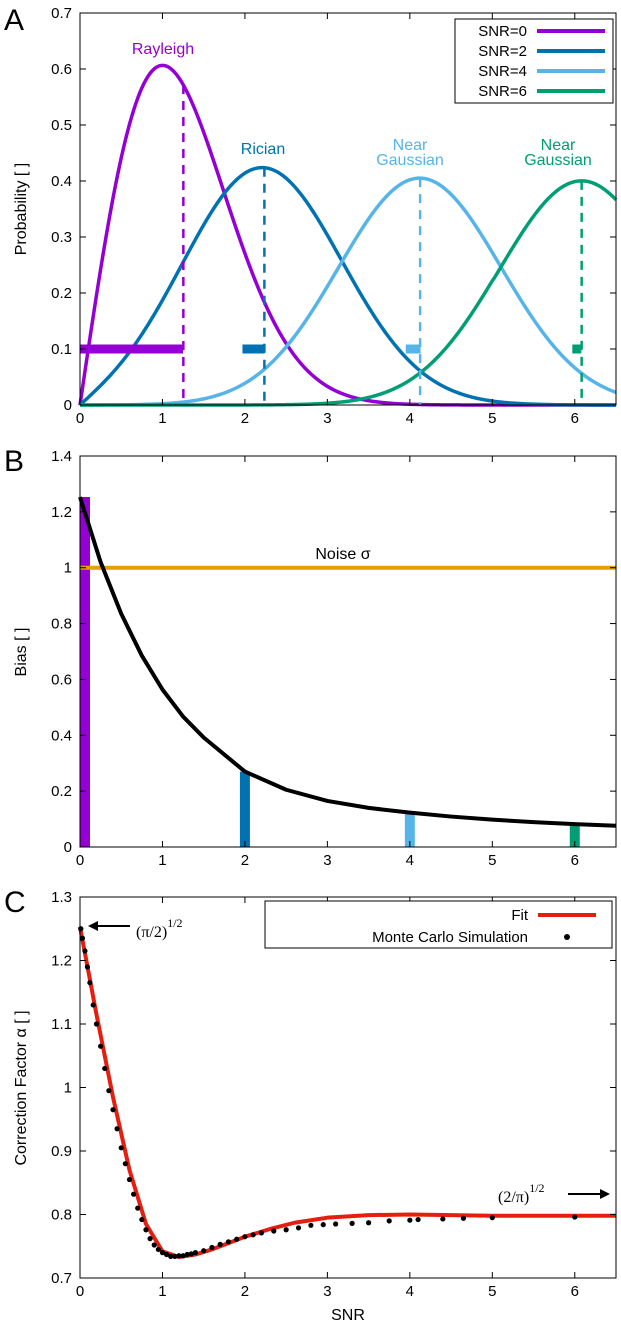 This screenshot has height=1325, width=621. I want to click on c-x-tick-label-0: 0, so click(80, 1291).